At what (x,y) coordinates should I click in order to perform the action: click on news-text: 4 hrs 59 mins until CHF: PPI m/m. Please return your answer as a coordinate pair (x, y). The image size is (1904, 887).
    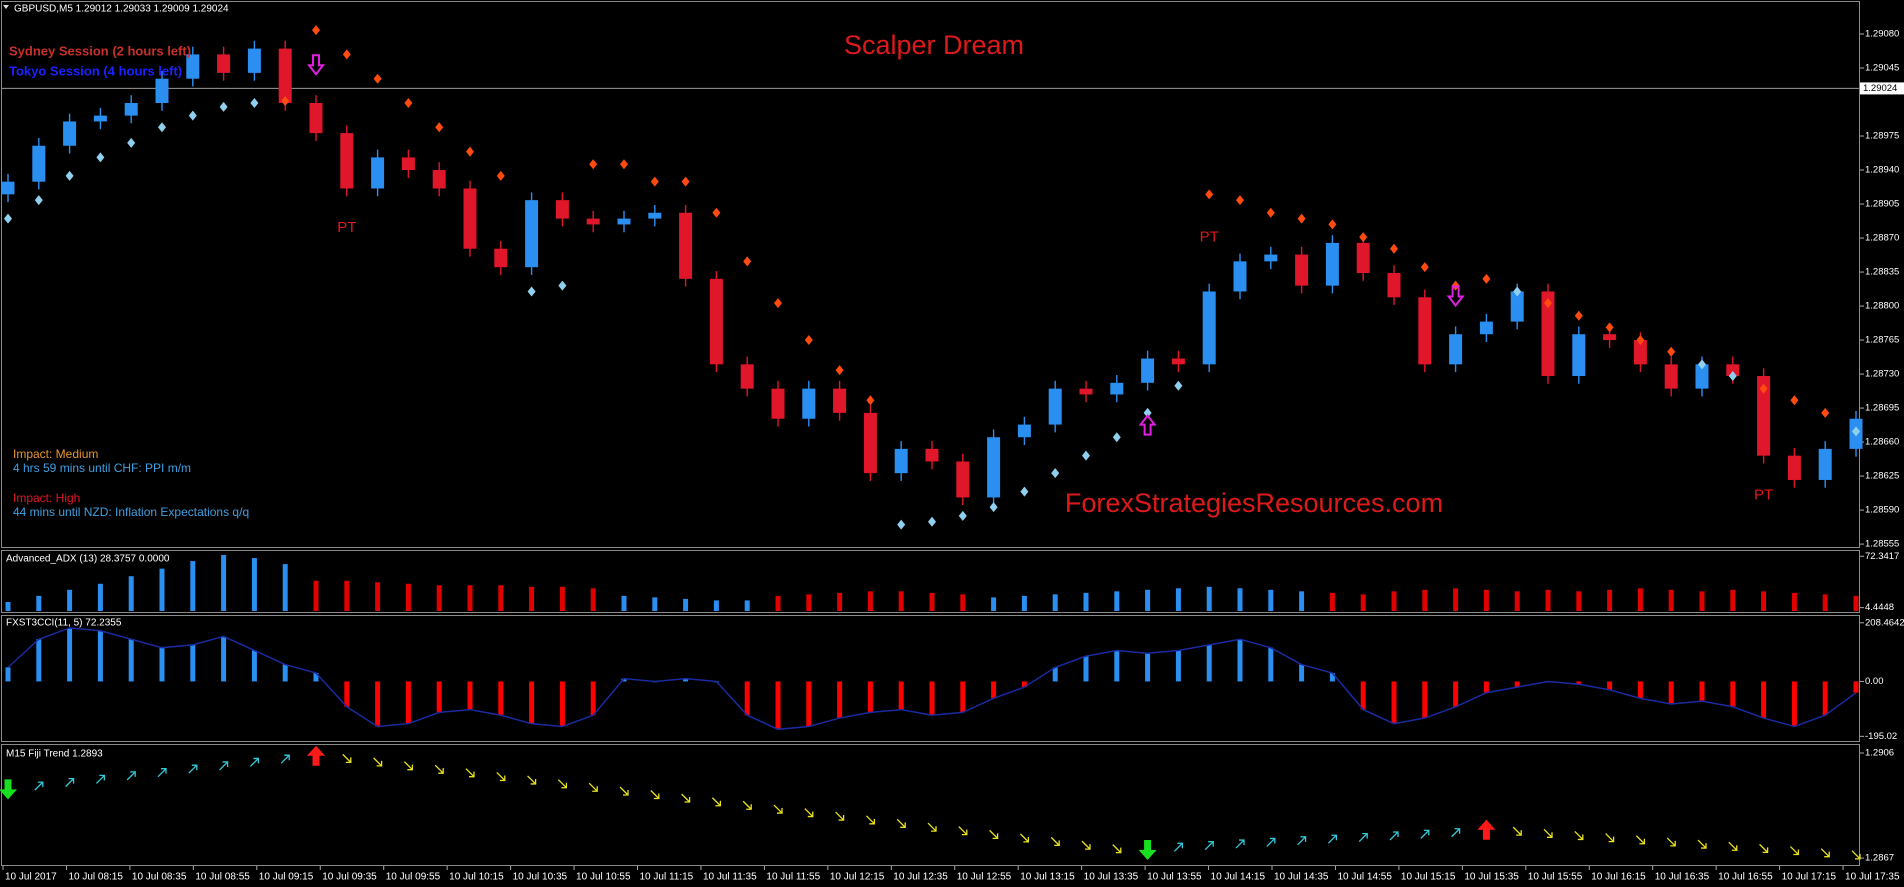
    Looking at the image, I should click on (102, 468).